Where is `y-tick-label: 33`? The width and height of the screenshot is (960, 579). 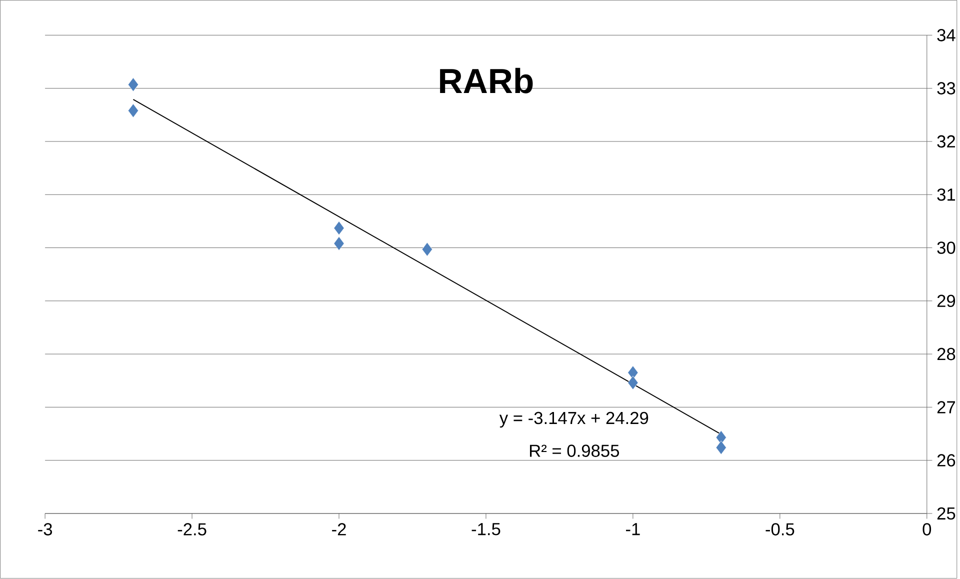
y-tick-label: 33 is located at coordinates (946, 88).